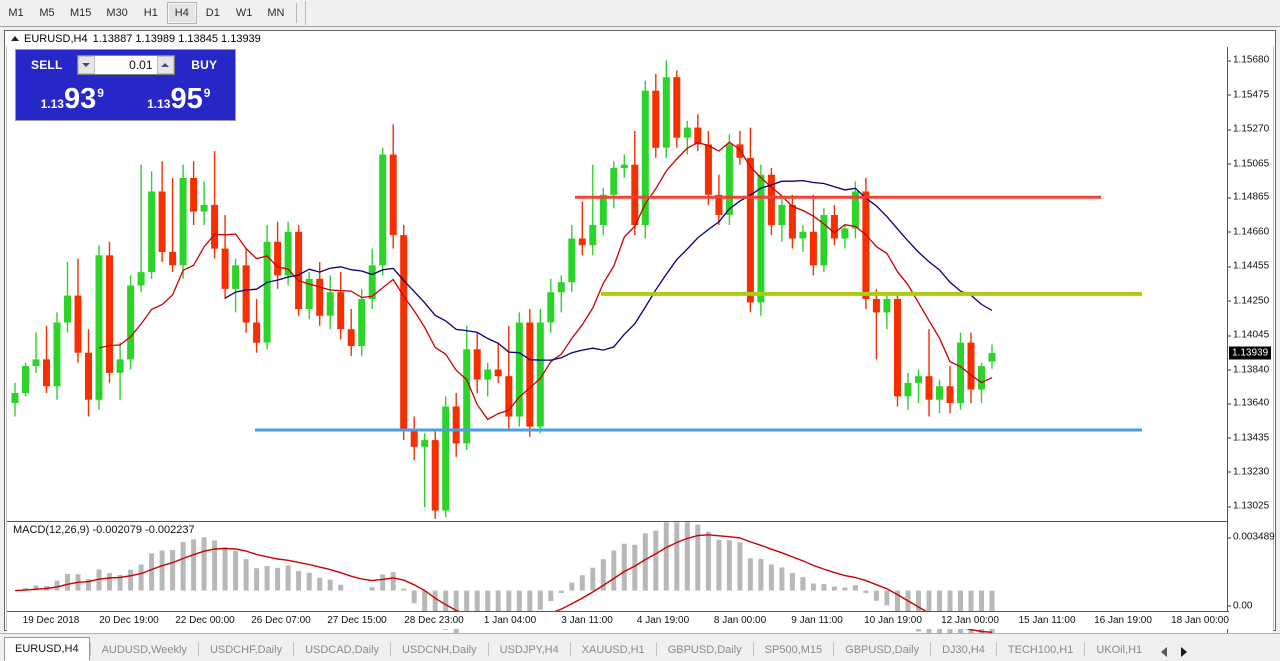 The width and height of the screenshot is (1280, 661). What do you see at coordinates (1248, 506) in the screenshot?
I see `price-axis-tick: 1.13025` at bounding box center [1248, 506].